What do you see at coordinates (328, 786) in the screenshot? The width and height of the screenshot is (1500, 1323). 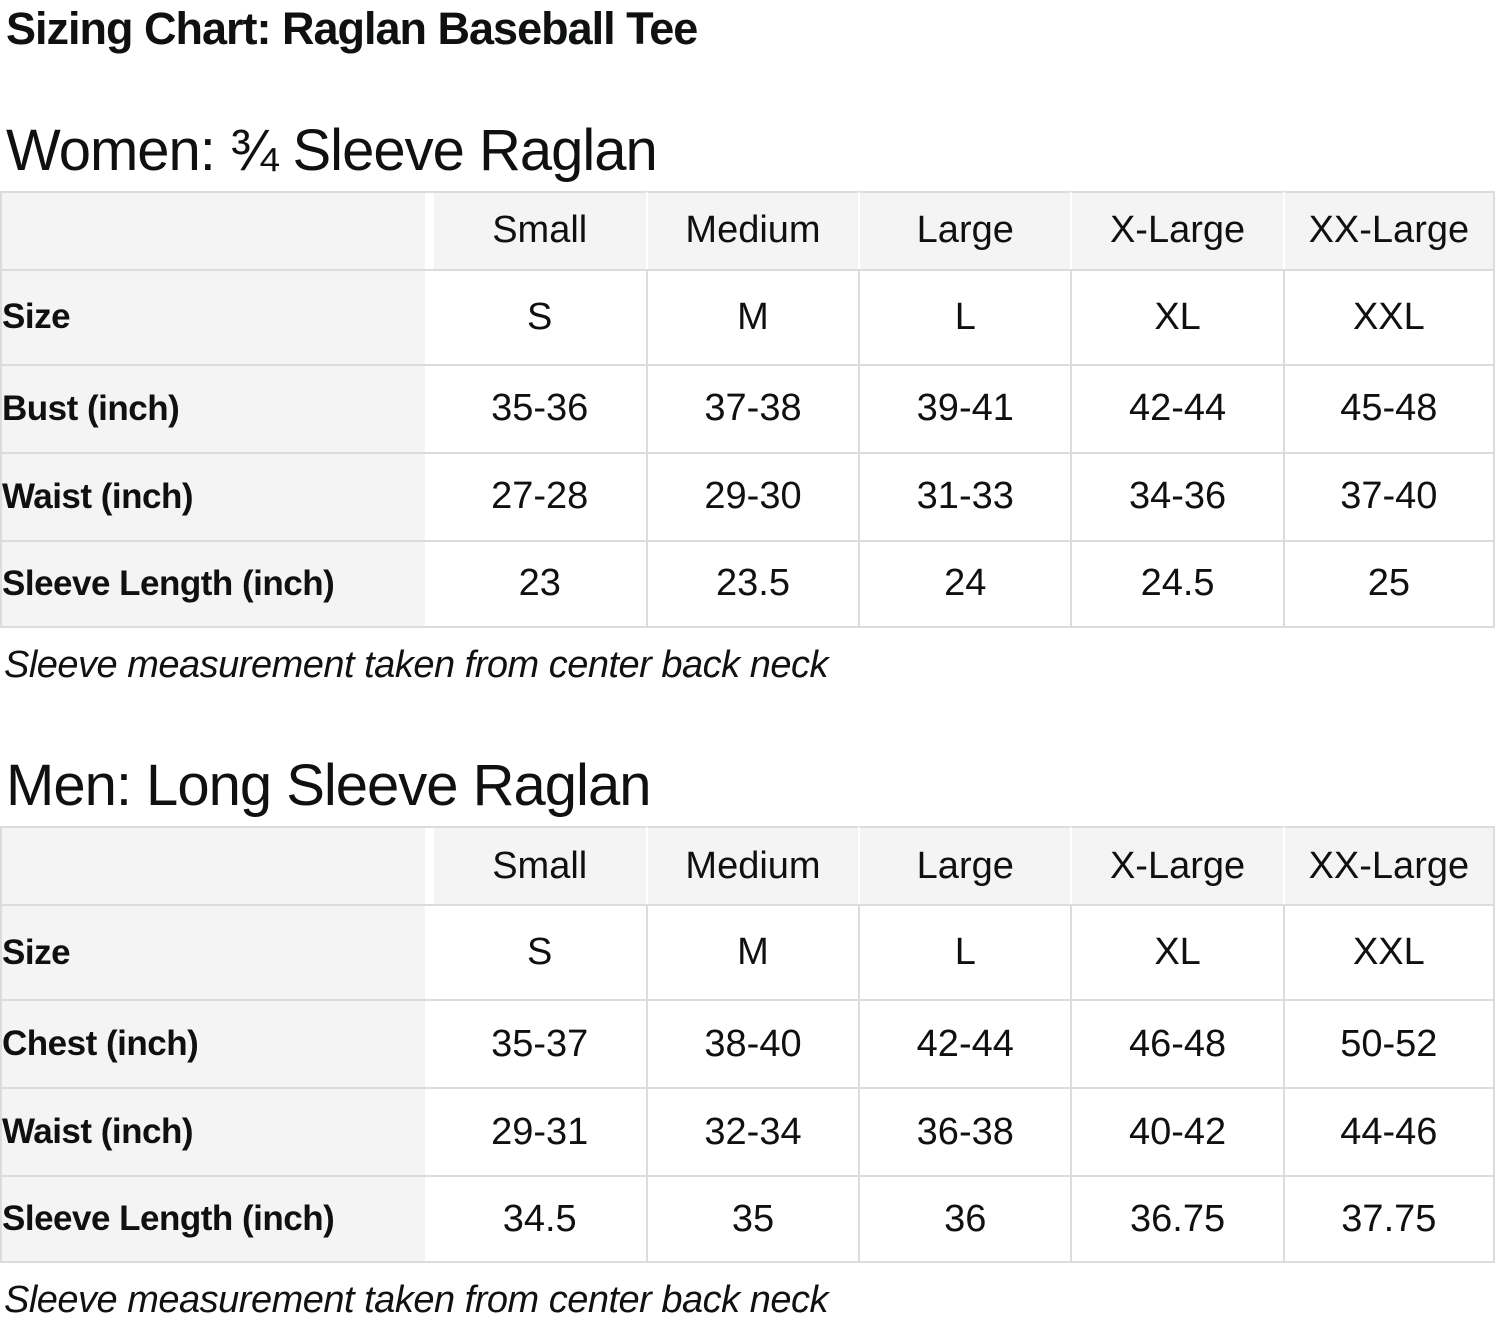 I see `section-heading-men: Men: Long Sleeve Raglan` at bounding box center [328, 786].